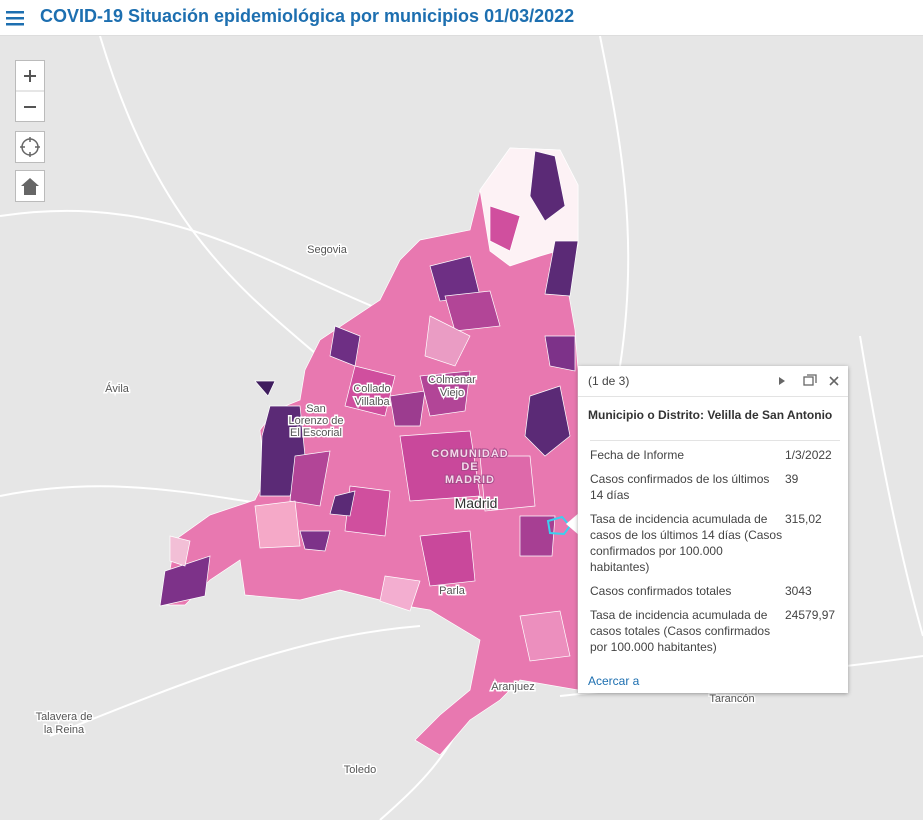 This screenshot has height=820, width=923. Describe the element at coordinates (798, 591) in the screenshot. I see `field-value: 3043` at that location.